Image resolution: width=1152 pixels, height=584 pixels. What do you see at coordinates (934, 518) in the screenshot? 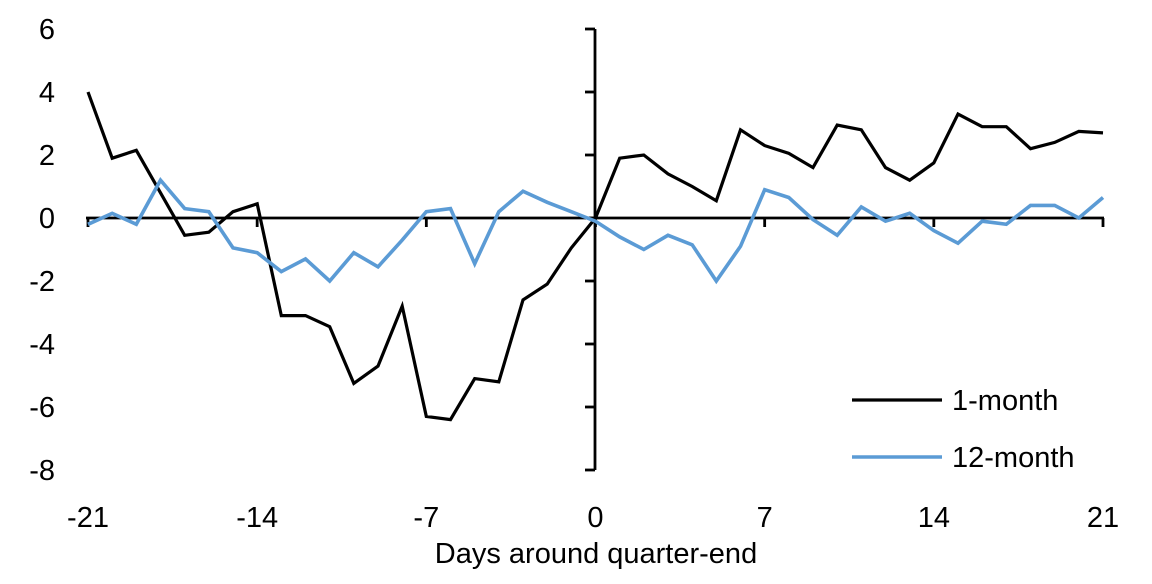
I see `x-tick-label: 14` at bounding box center [934, 518].